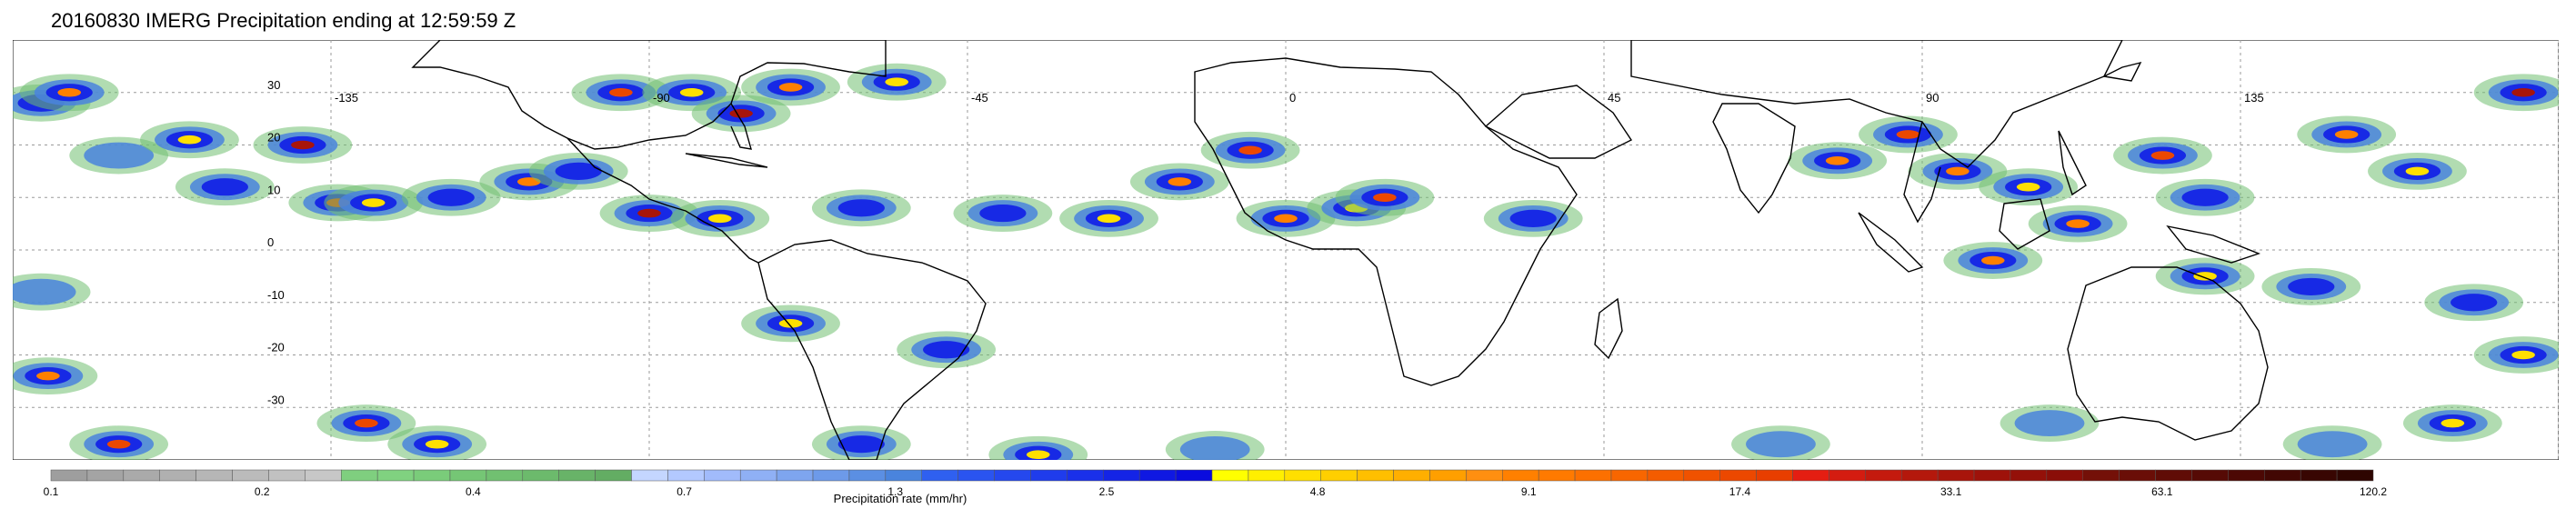 Image resolution: width=2576 pixels, height=519 pixels. I want to click on lat-tick-label: 30, so click(273, 85).